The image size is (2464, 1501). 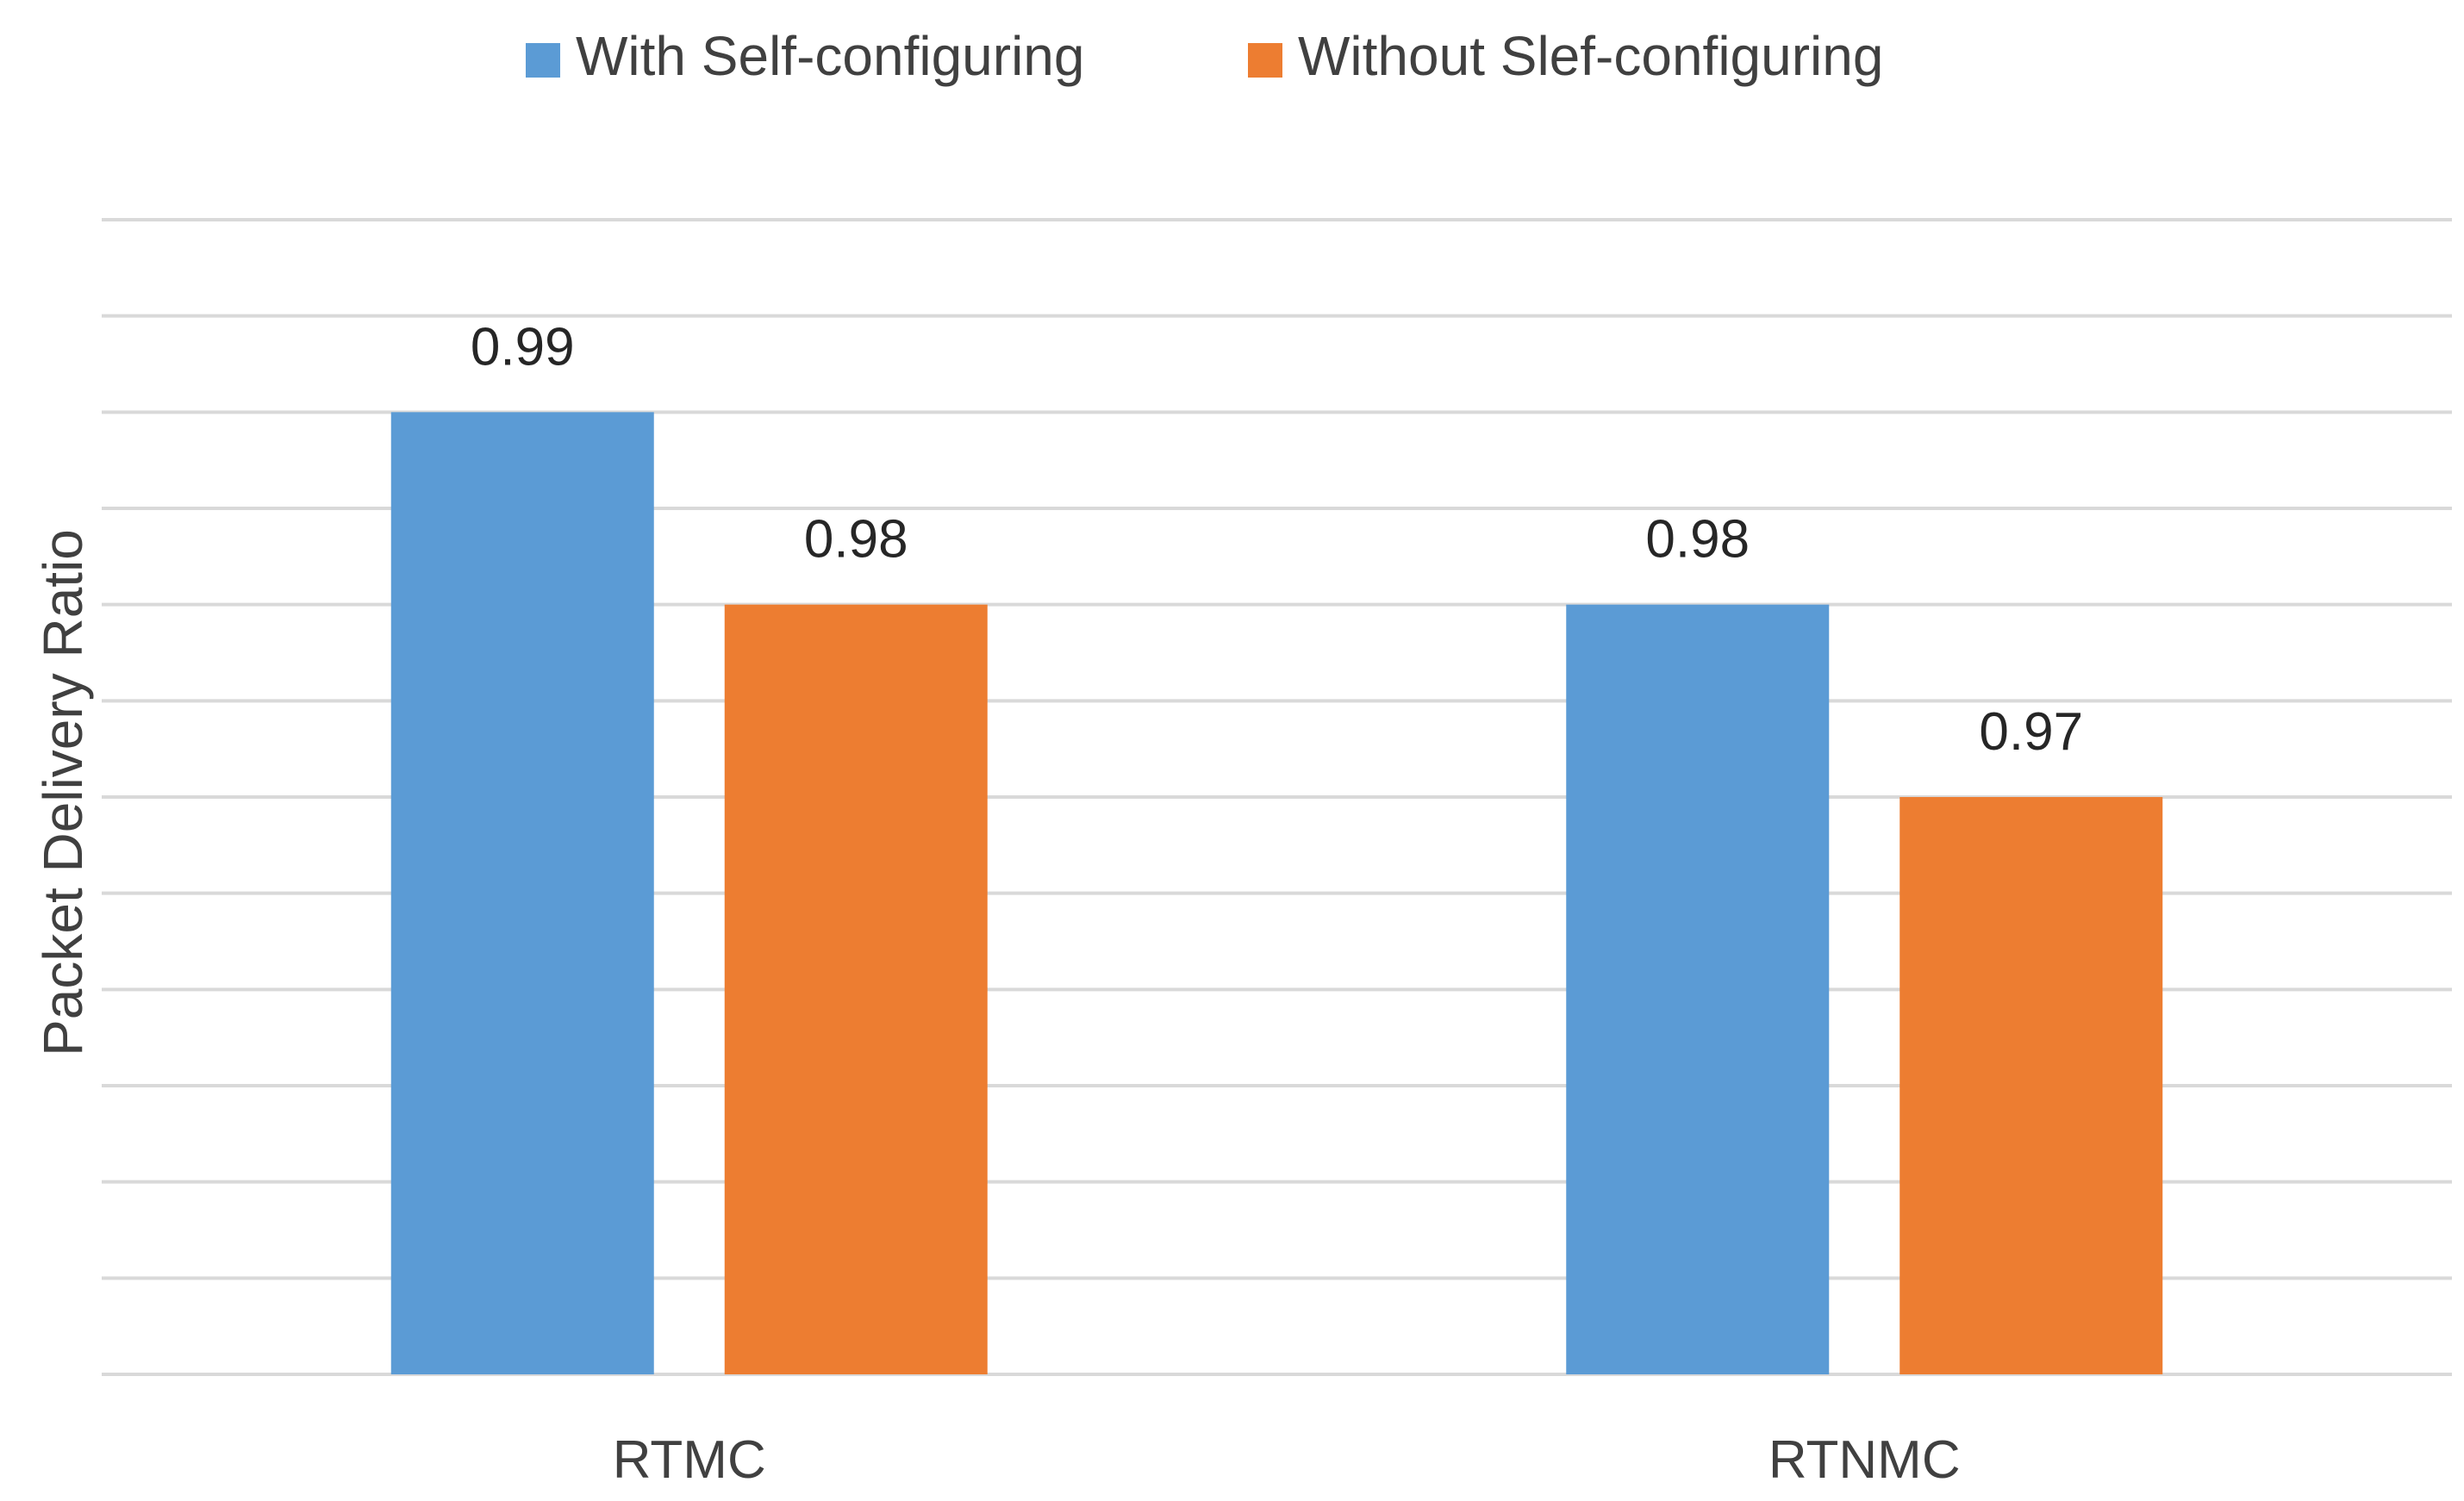 I want to click on x-axis-tick-labels: RTMC RTNMC, so click(x=1287, y=1460).